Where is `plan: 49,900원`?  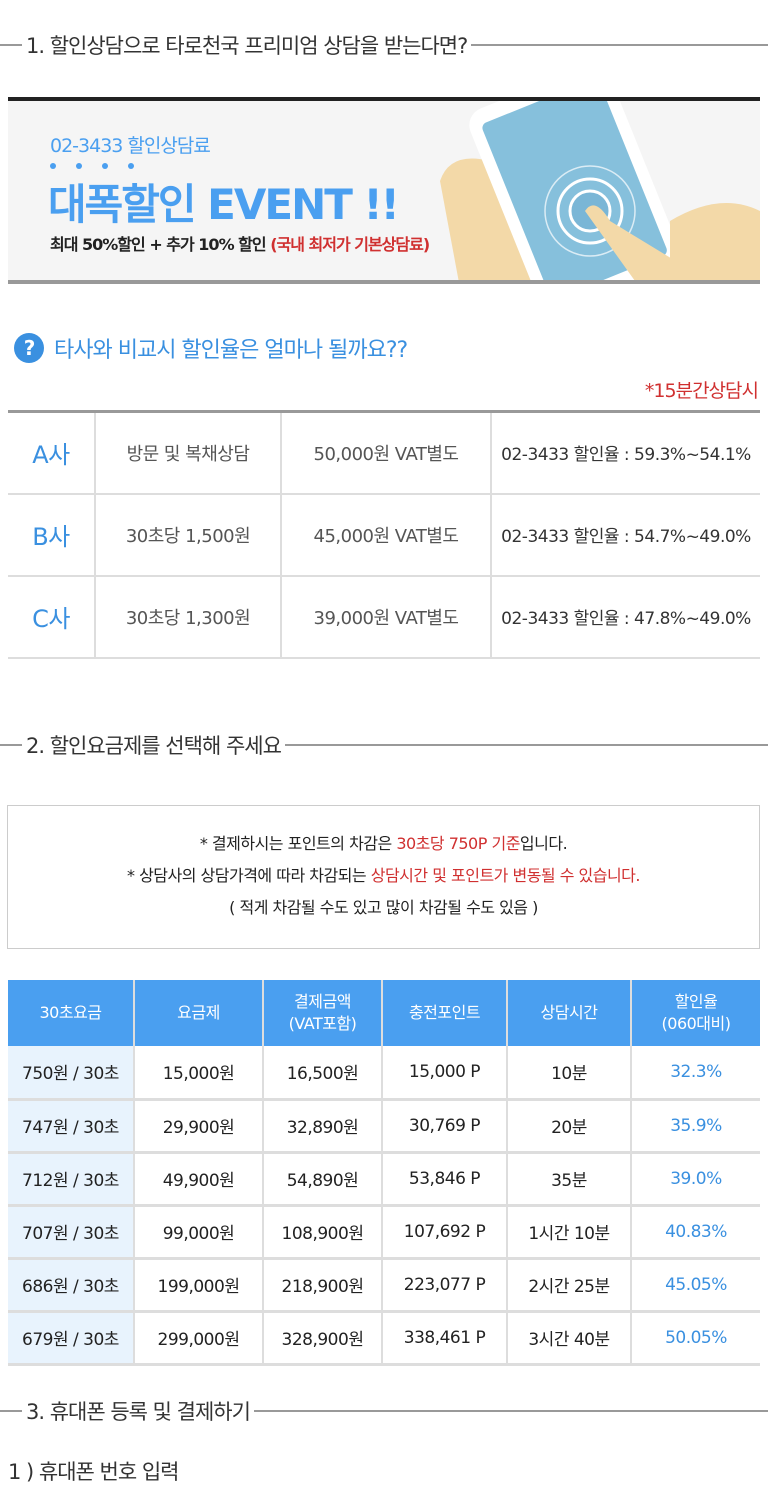 plan: 49,900원 is located at coordinates (199, 1179).